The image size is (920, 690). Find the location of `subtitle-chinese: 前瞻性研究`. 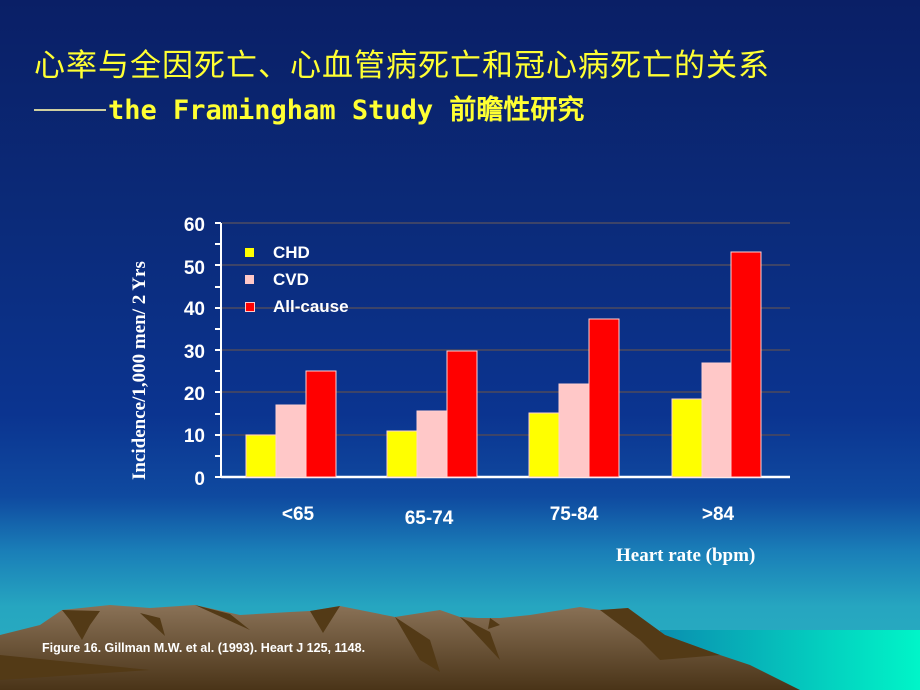

subtitle-chinese: 前瞻性研究 is located at coordinates (517, 110).